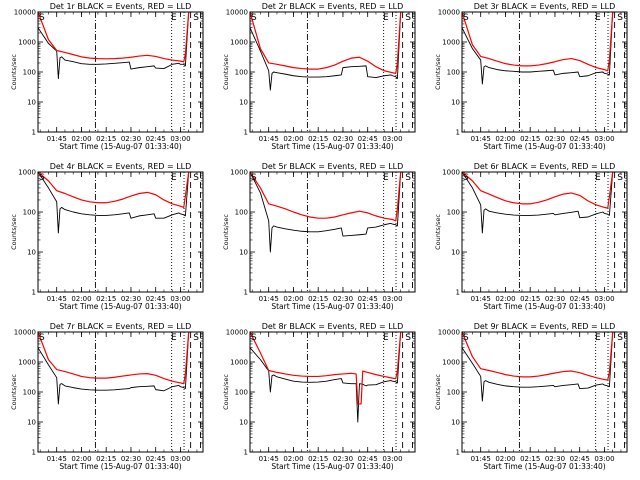 The image size is (640, 480). What do you see at coordinates (333, 166) in the screenshot?
I see `plot-5-title: Det 5r BLACK = Events, RED = LLD` at bounding box center [333, 166].